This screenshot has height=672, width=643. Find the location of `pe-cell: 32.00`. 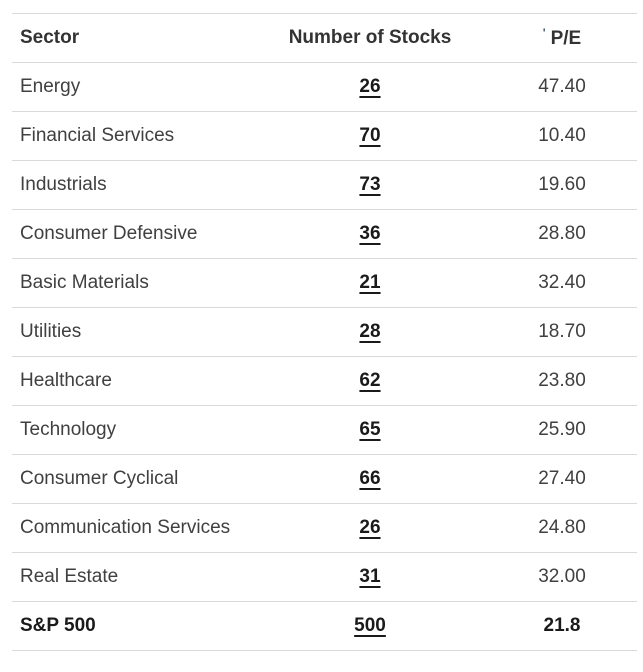

pe-cell: 32.00 is located at coordinates (562, 577).